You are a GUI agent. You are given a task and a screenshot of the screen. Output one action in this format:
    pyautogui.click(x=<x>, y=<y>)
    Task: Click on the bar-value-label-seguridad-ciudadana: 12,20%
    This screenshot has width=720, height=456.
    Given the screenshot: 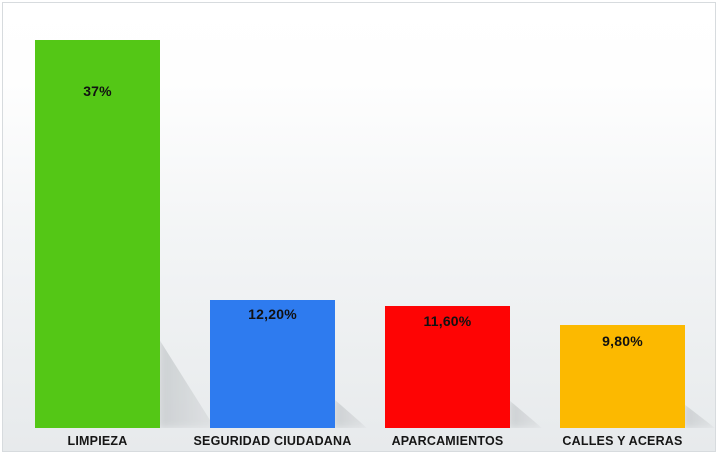 What is the action you would take?
    pyautogui.click(x=272, y=314)
    